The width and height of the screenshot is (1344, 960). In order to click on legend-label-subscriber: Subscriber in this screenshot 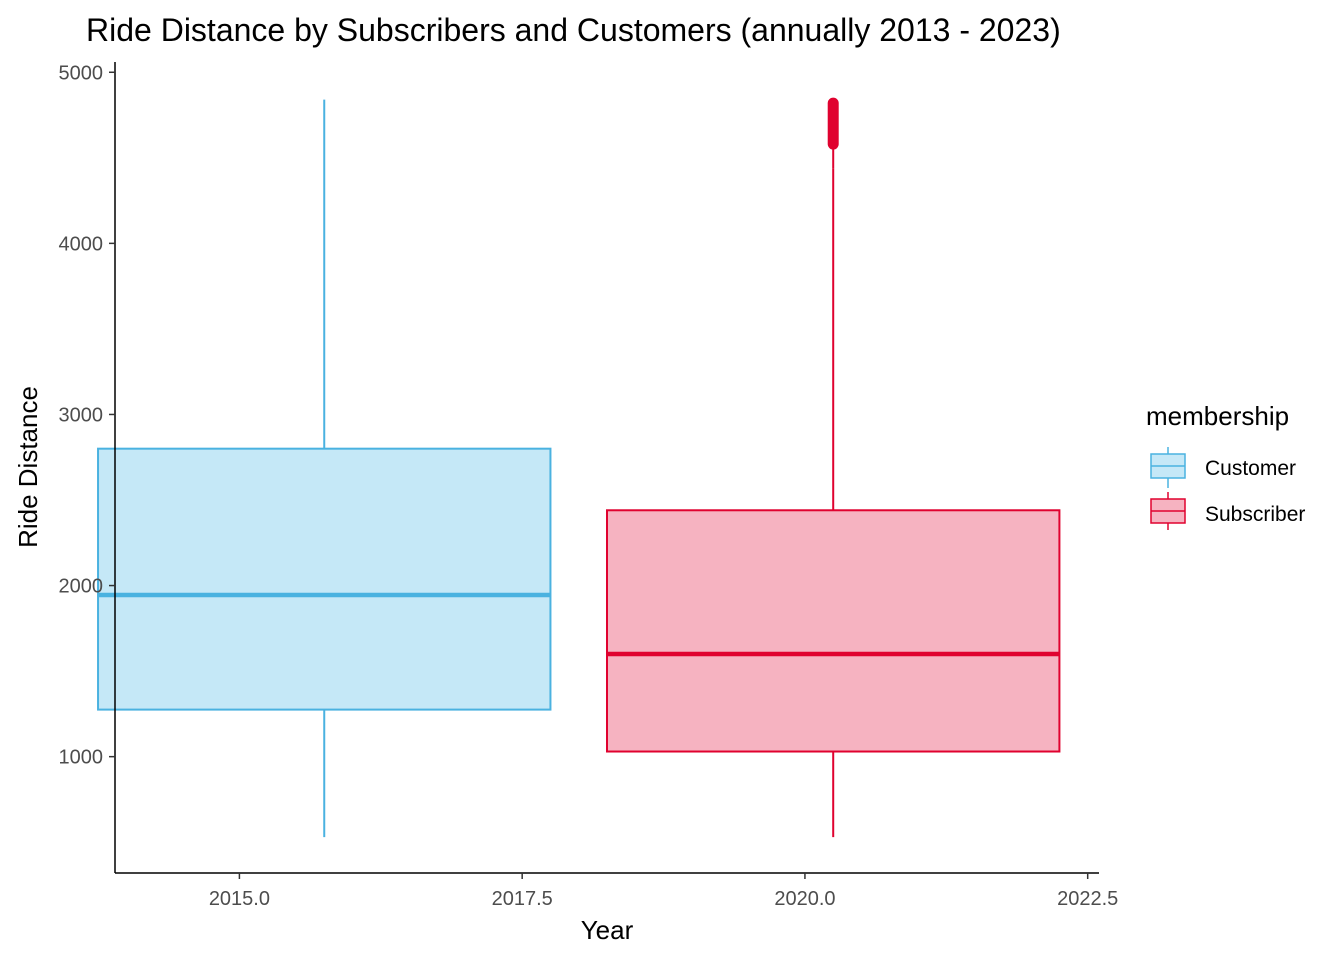, I will do `click(1255, 514)`.